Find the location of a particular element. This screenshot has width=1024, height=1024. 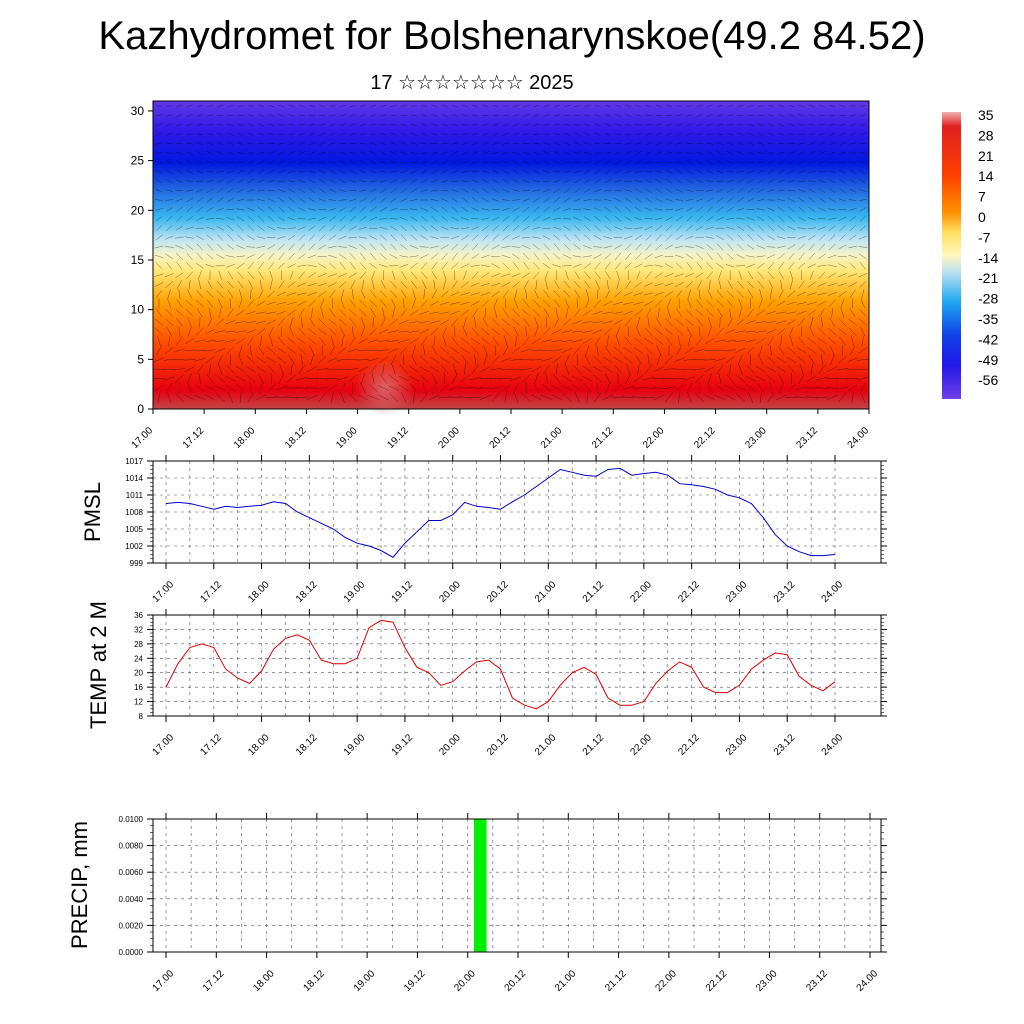

heatmap-x-tick-label: 17.12 is located at coordinates (194, 438).